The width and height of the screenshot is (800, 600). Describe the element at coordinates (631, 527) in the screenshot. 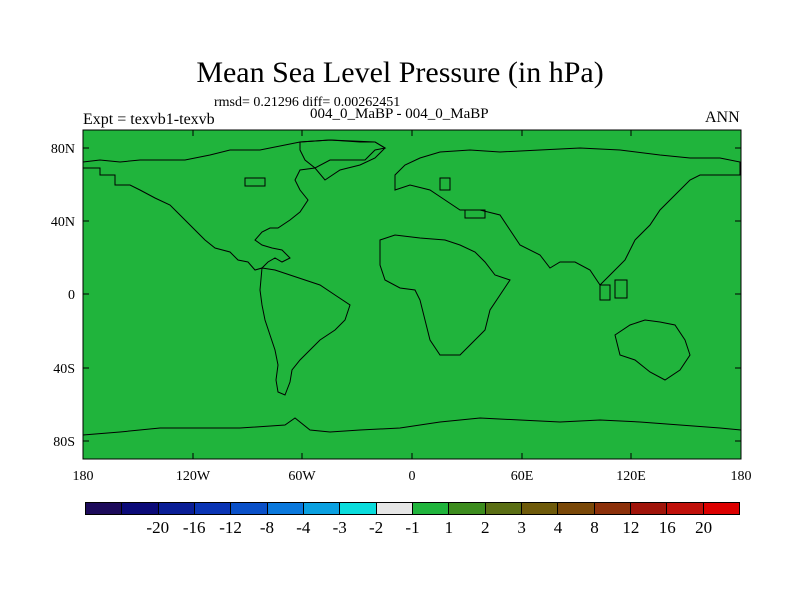

I see `colorbar-label: 12` at that location.